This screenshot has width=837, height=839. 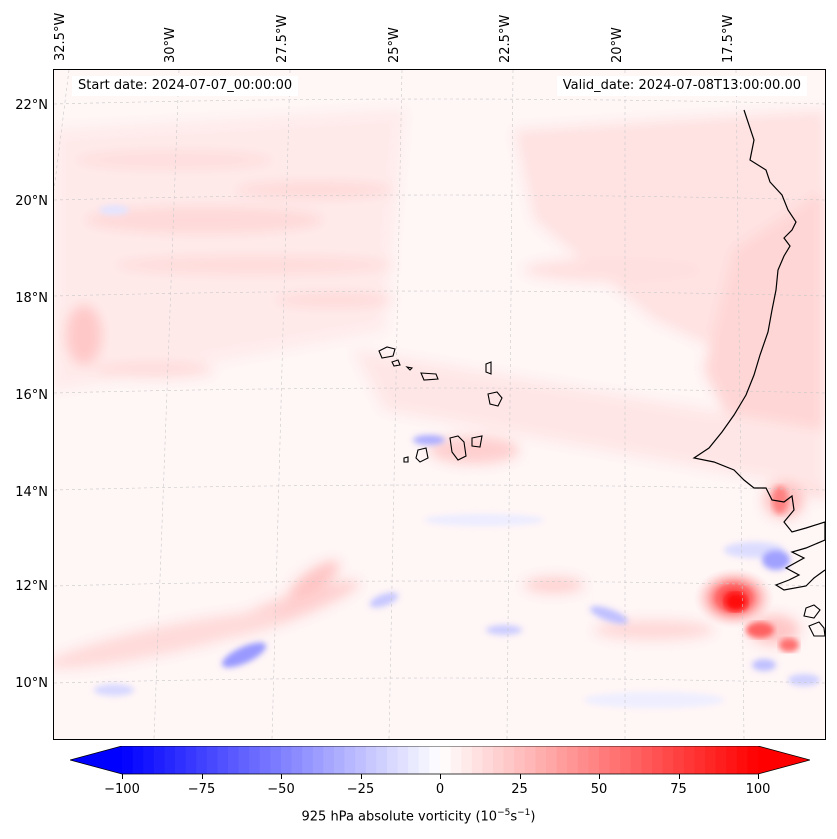 What do you see at coordinates (394, 45) in the screenshot?
I see `lon-label-25w: 25°W` at bounding box center [394, 45].